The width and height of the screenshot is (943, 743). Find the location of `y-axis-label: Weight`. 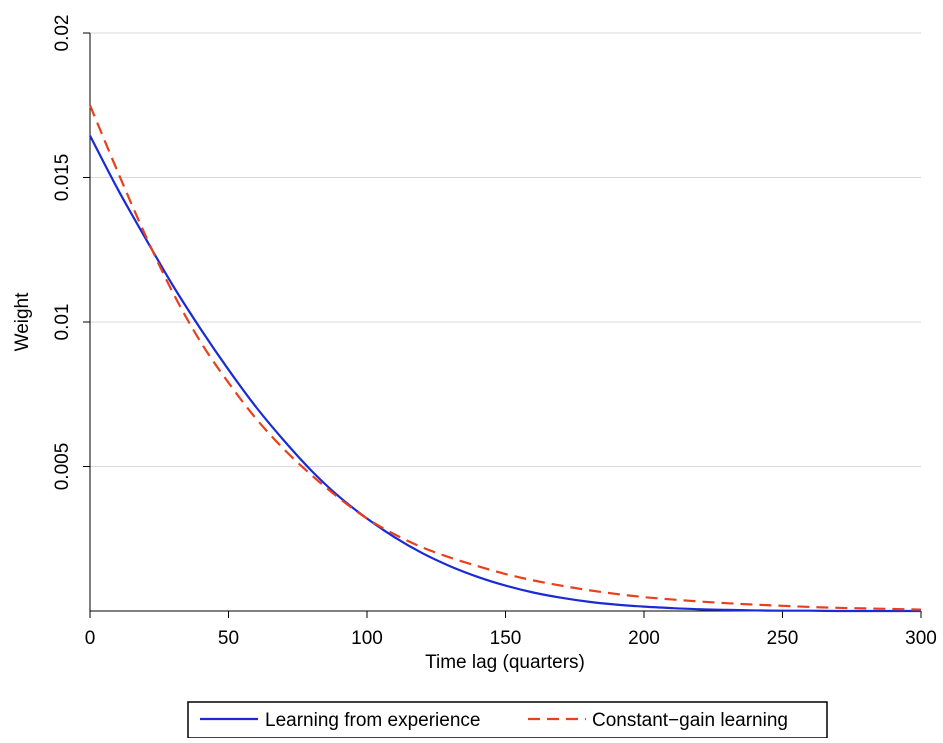

y-axis-label: Weight is located at coordinates (22, 322).